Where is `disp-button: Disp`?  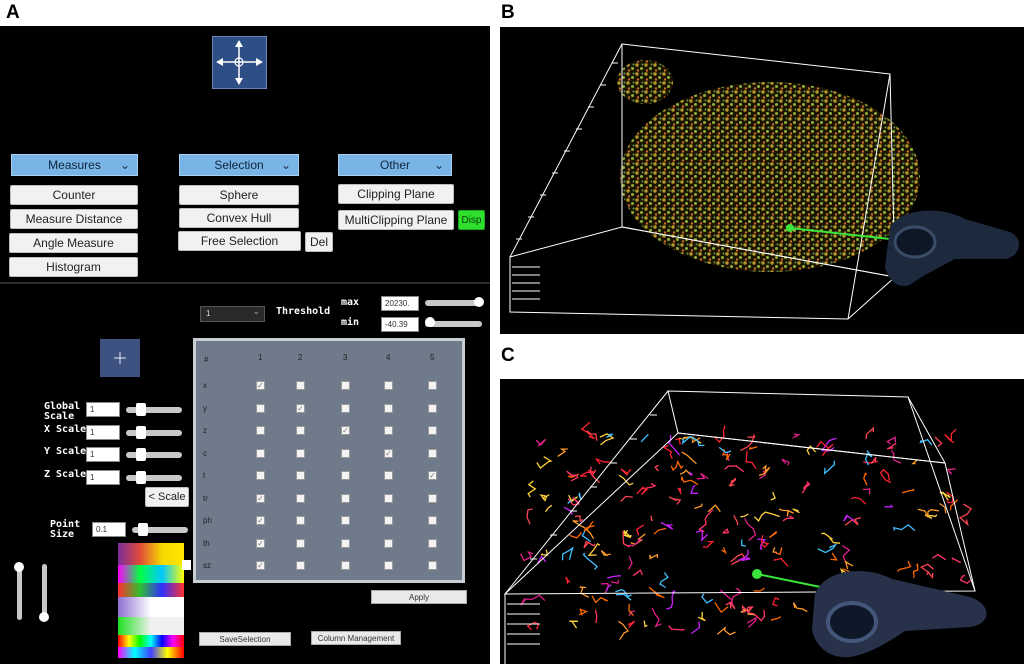 disp-button: Disp is located at coordinates (471, 220).